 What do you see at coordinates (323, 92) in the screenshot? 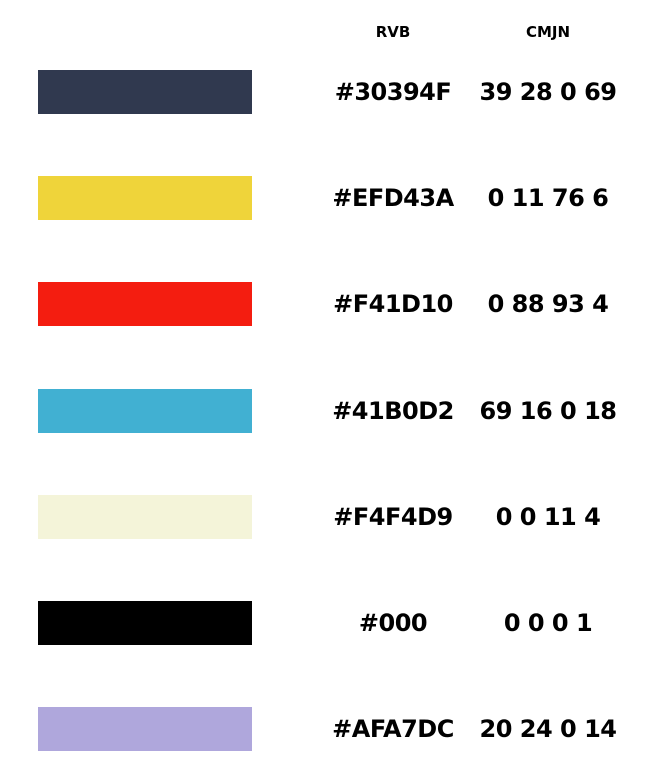
I see `palette-row: #30394F 39 28 0 69` at bounding box center [323, 92].